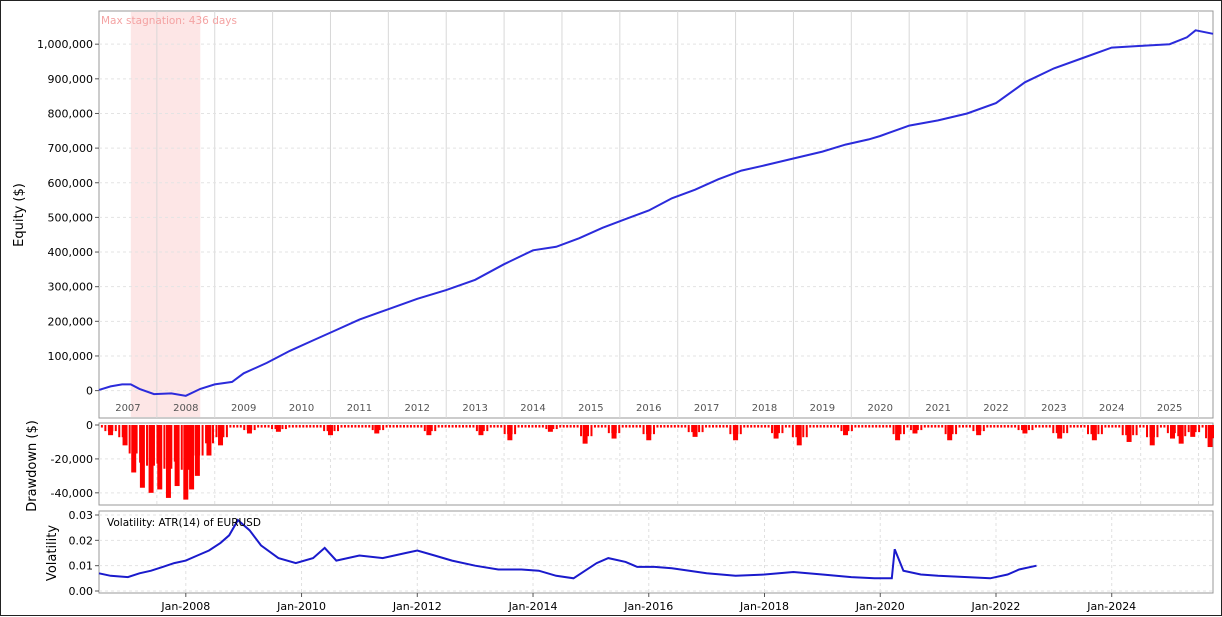 This screenshot has width=1222, height=617. What do you see at coordinates (84, 553) in the screenshot?
I see `volatility-y-ticks: 0.00 0.01 0.02 0.03` at bounding box center [84, 553].